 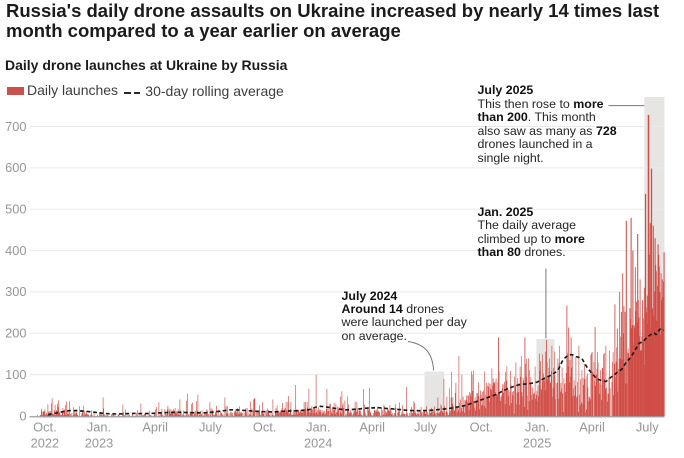 I want to click on svg-text: 200, so click(x=15, y=333).